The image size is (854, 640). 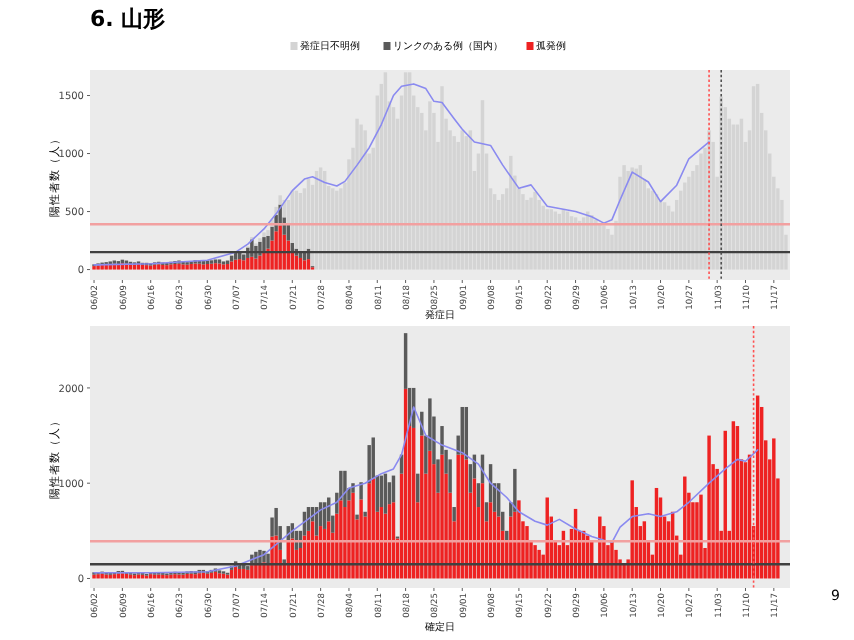 I want to click on chart-title: 6. 山形, so click(x=128, y=19).